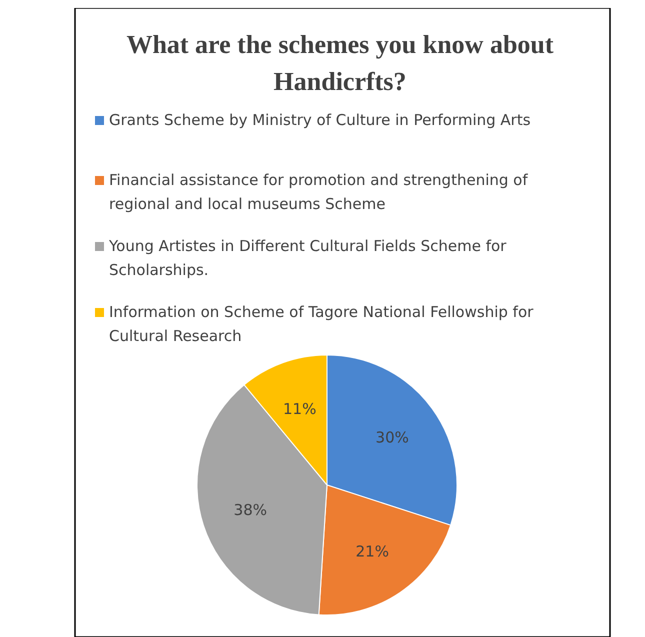 This screenshot has height=637, width=645. I want to click on legend-label: Financial assistance for promotion and strengthening of regional and local museums Scheme, so click(318, 192).